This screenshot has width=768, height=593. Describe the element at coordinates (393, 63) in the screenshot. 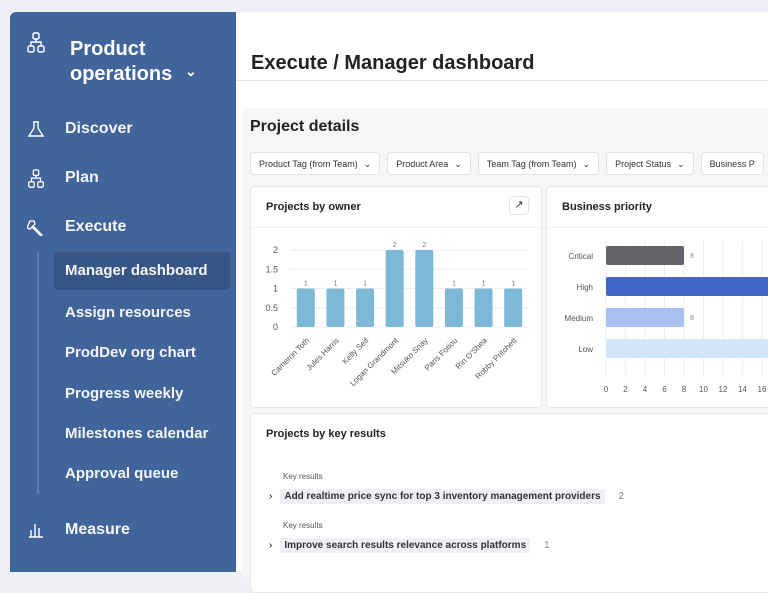

I see `page-title: Execute / Manager dashboard` at that location.